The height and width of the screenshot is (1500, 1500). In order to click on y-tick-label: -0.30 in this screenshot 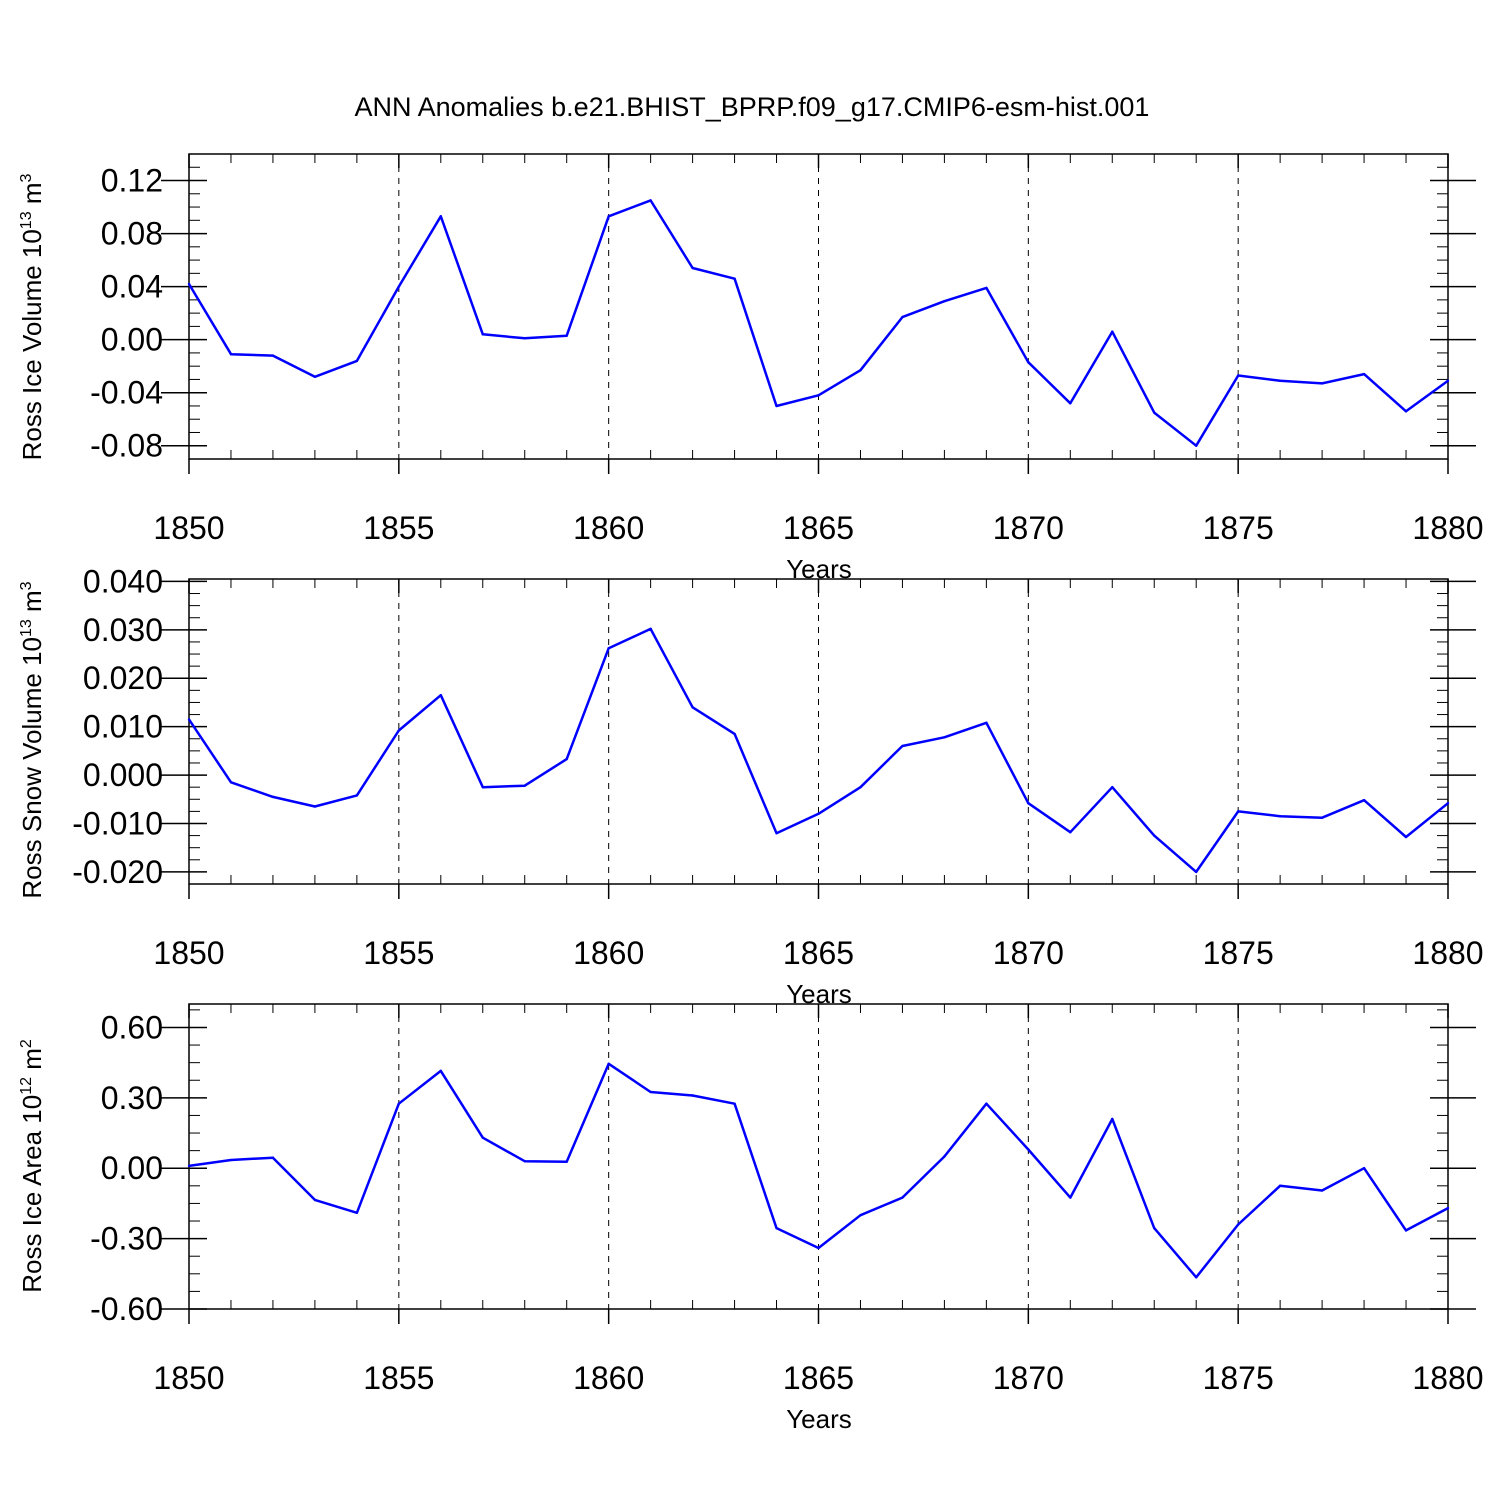, I will do `click(126, 1239)`.